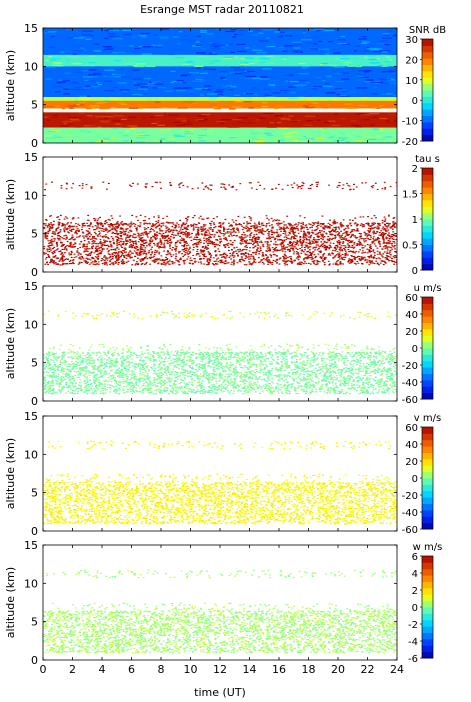  What do you see at coordinates (31, 195) in the screenshot?
I see `y-tick-label: 10` at bounding box center [31, 195].